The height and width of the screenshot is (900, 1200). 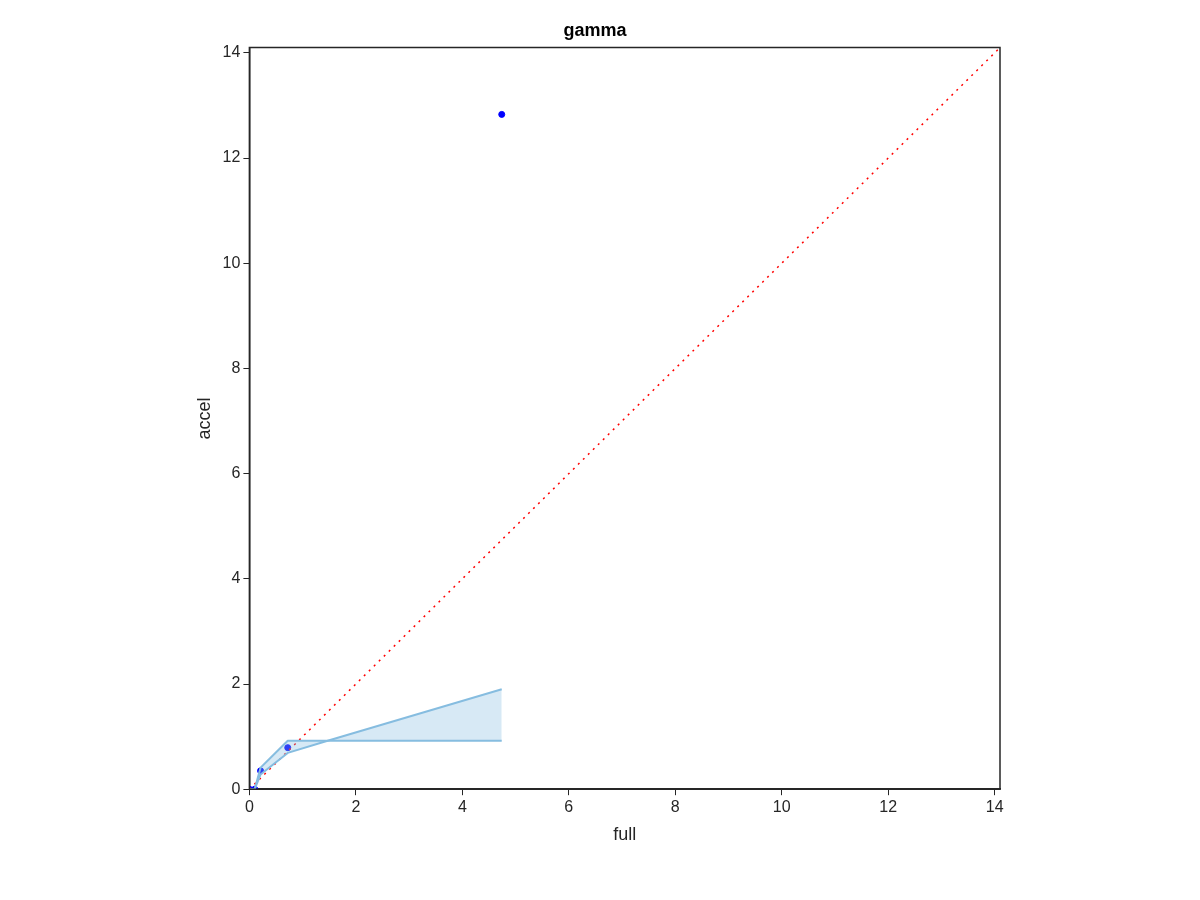 I want to click on x-tick-label: 12, so click(x=888, y=807).